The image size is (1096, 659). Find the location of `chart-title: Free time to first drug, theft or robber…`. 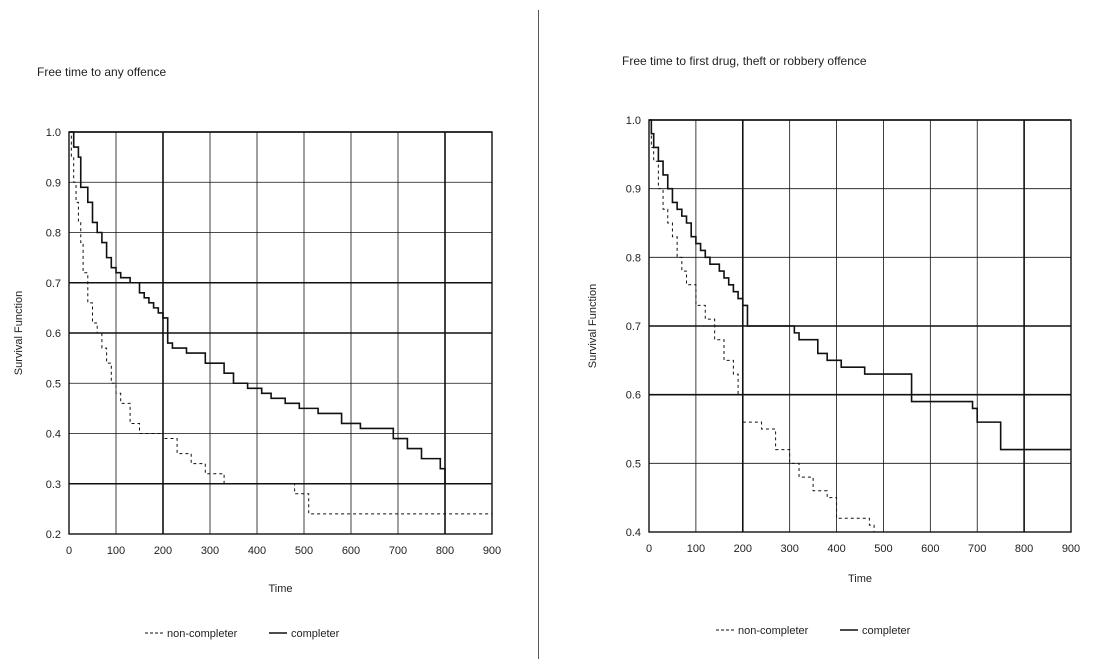

chart-title: Free time to first drug, theft or robber… is located at coordinates (744, 61).